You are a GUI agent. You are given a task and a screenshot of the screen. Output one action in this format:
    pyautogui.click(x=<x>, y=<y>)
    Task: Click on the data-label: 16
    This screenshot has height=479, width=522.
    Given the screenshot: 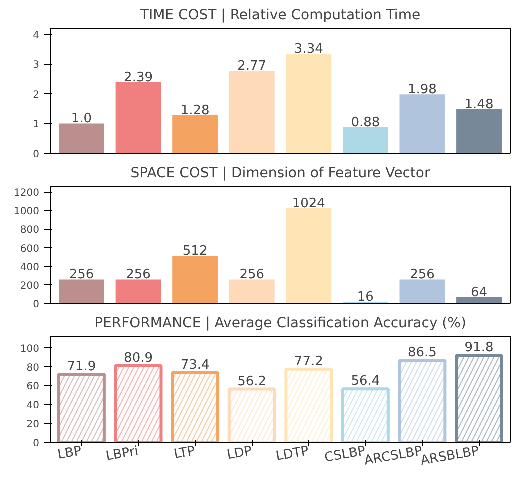 What is the action you would take?
    pyautogui.click(x=365, y=298)
    